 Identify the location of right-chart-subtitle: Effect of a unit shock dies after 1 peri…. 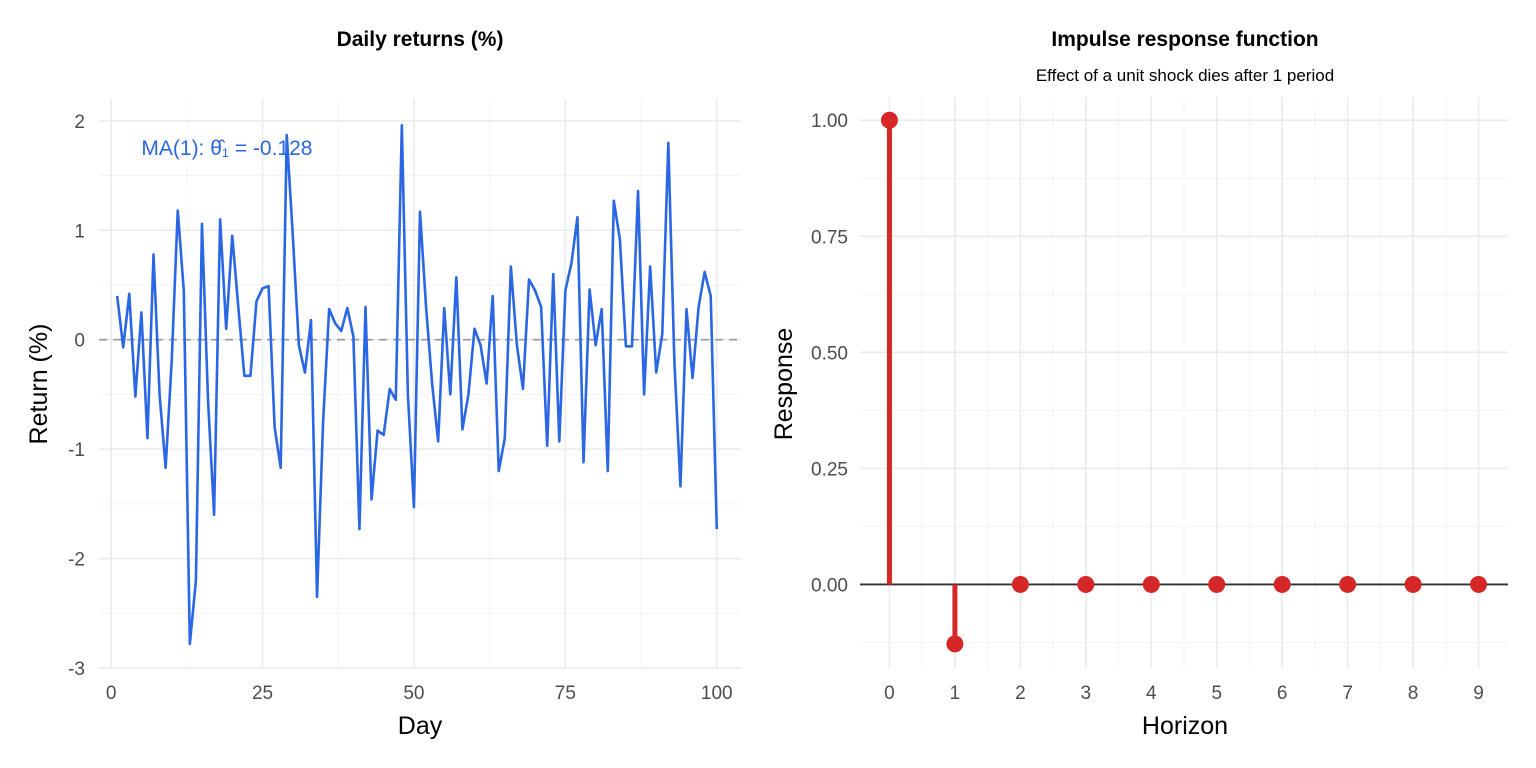
(1185, 75).